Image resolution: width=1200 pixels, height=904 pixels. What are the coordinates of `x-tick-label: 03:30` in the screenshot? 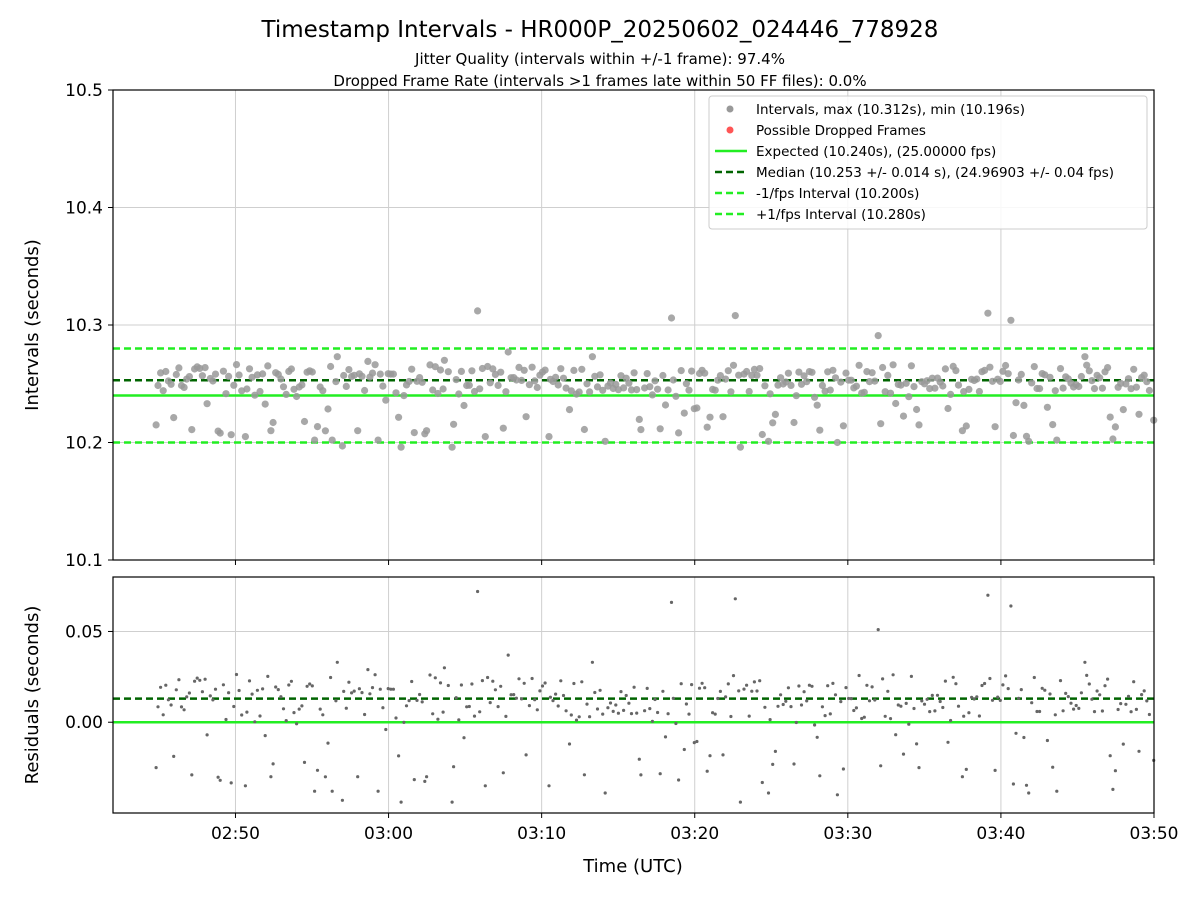 It's located at (847, 834).